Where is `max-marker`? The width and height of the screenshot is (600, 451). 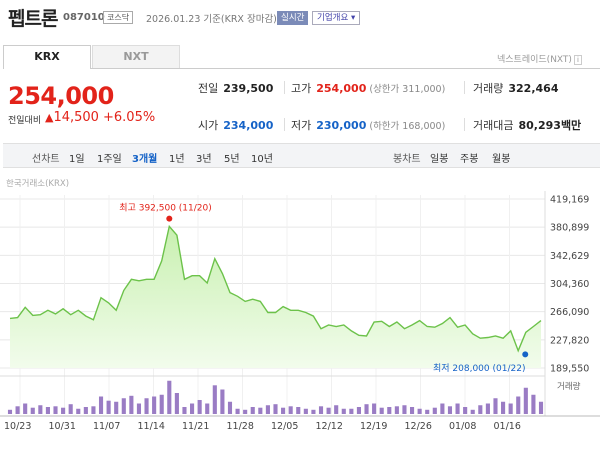 max-marker is located at coordinates (169, 218).